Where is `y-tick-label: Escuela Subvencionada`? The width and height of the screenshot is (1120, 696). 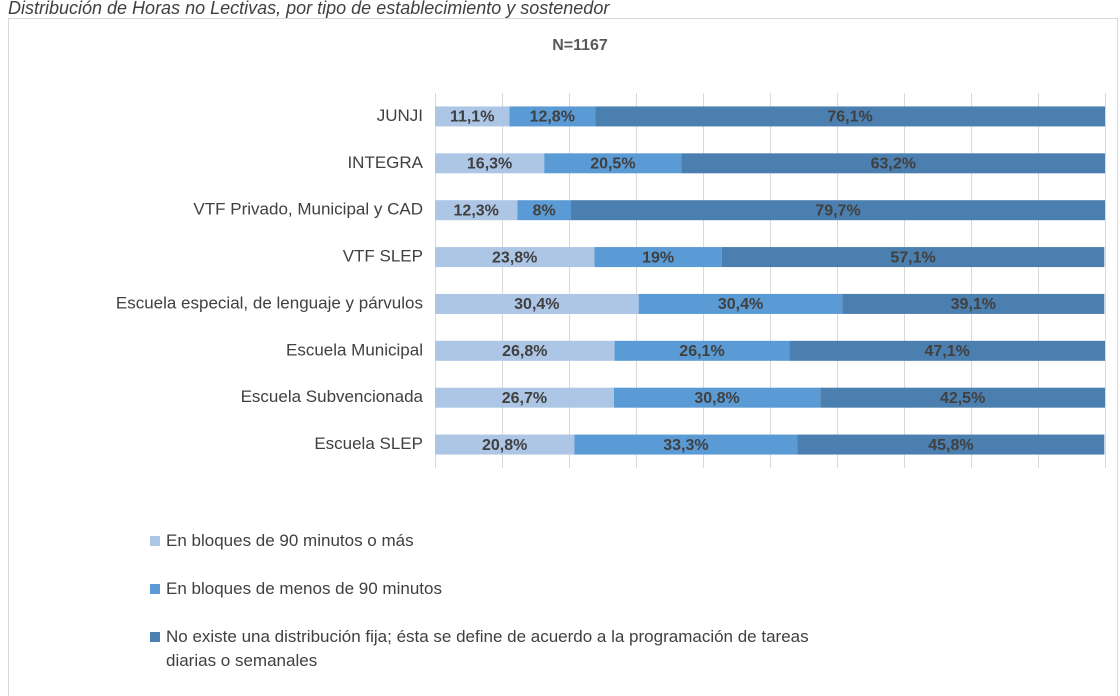
y-tick-label: Escuela Subvencionada is located at coordinates (332, 396).